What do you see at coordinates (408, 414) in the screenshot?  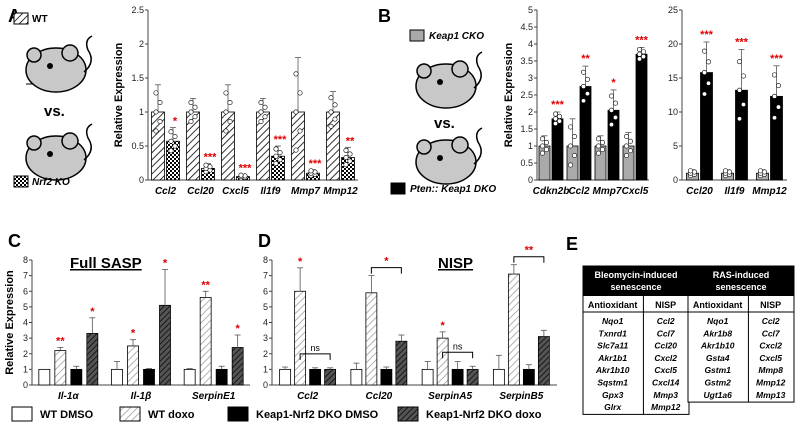 I see `legend-swatch-dko-doxo` at bounding box center [408, 414].